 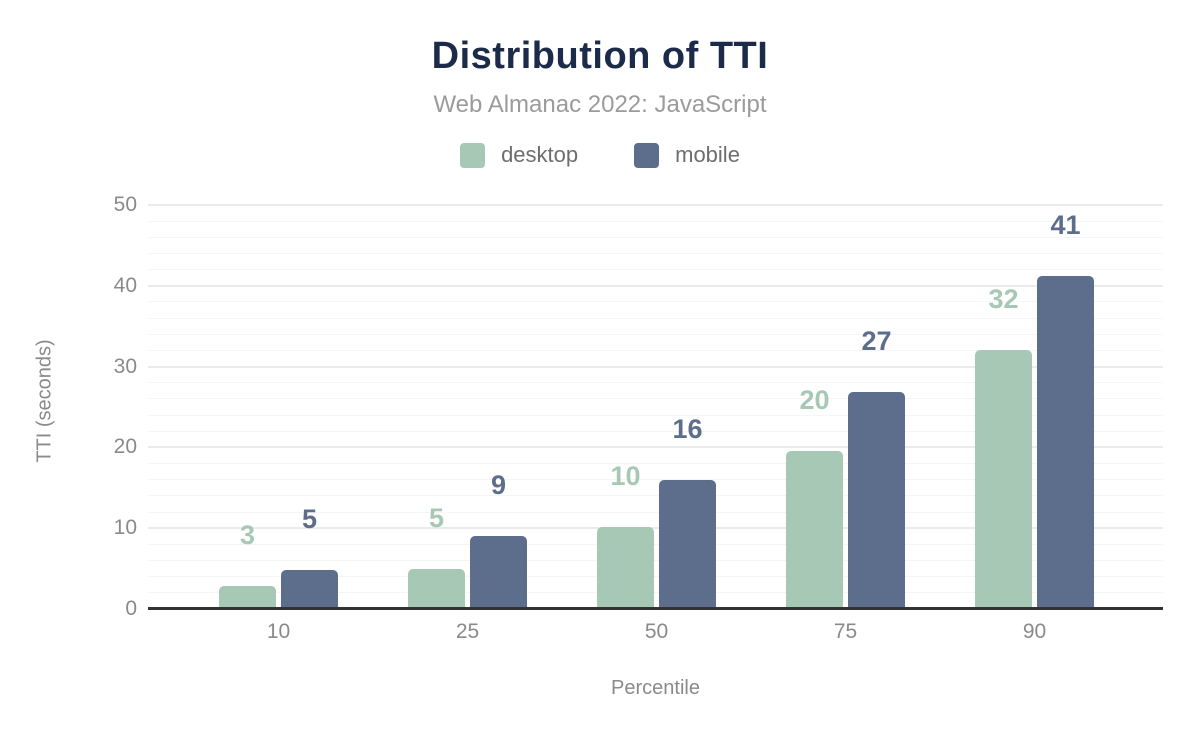 I want to click on legend: desktop mobile, so click(x=600, y=155).